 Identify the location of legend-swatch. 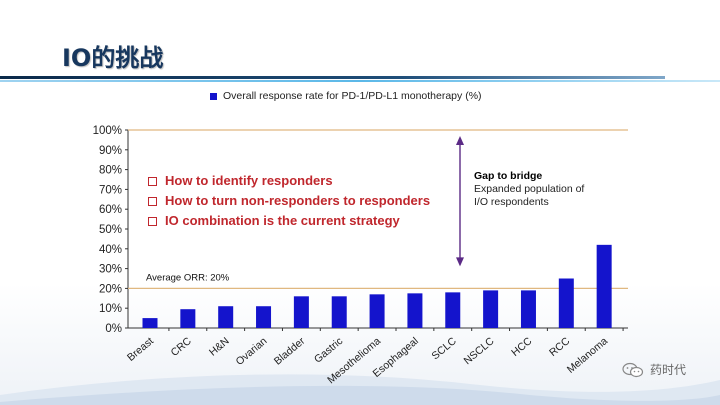
(213, 96).